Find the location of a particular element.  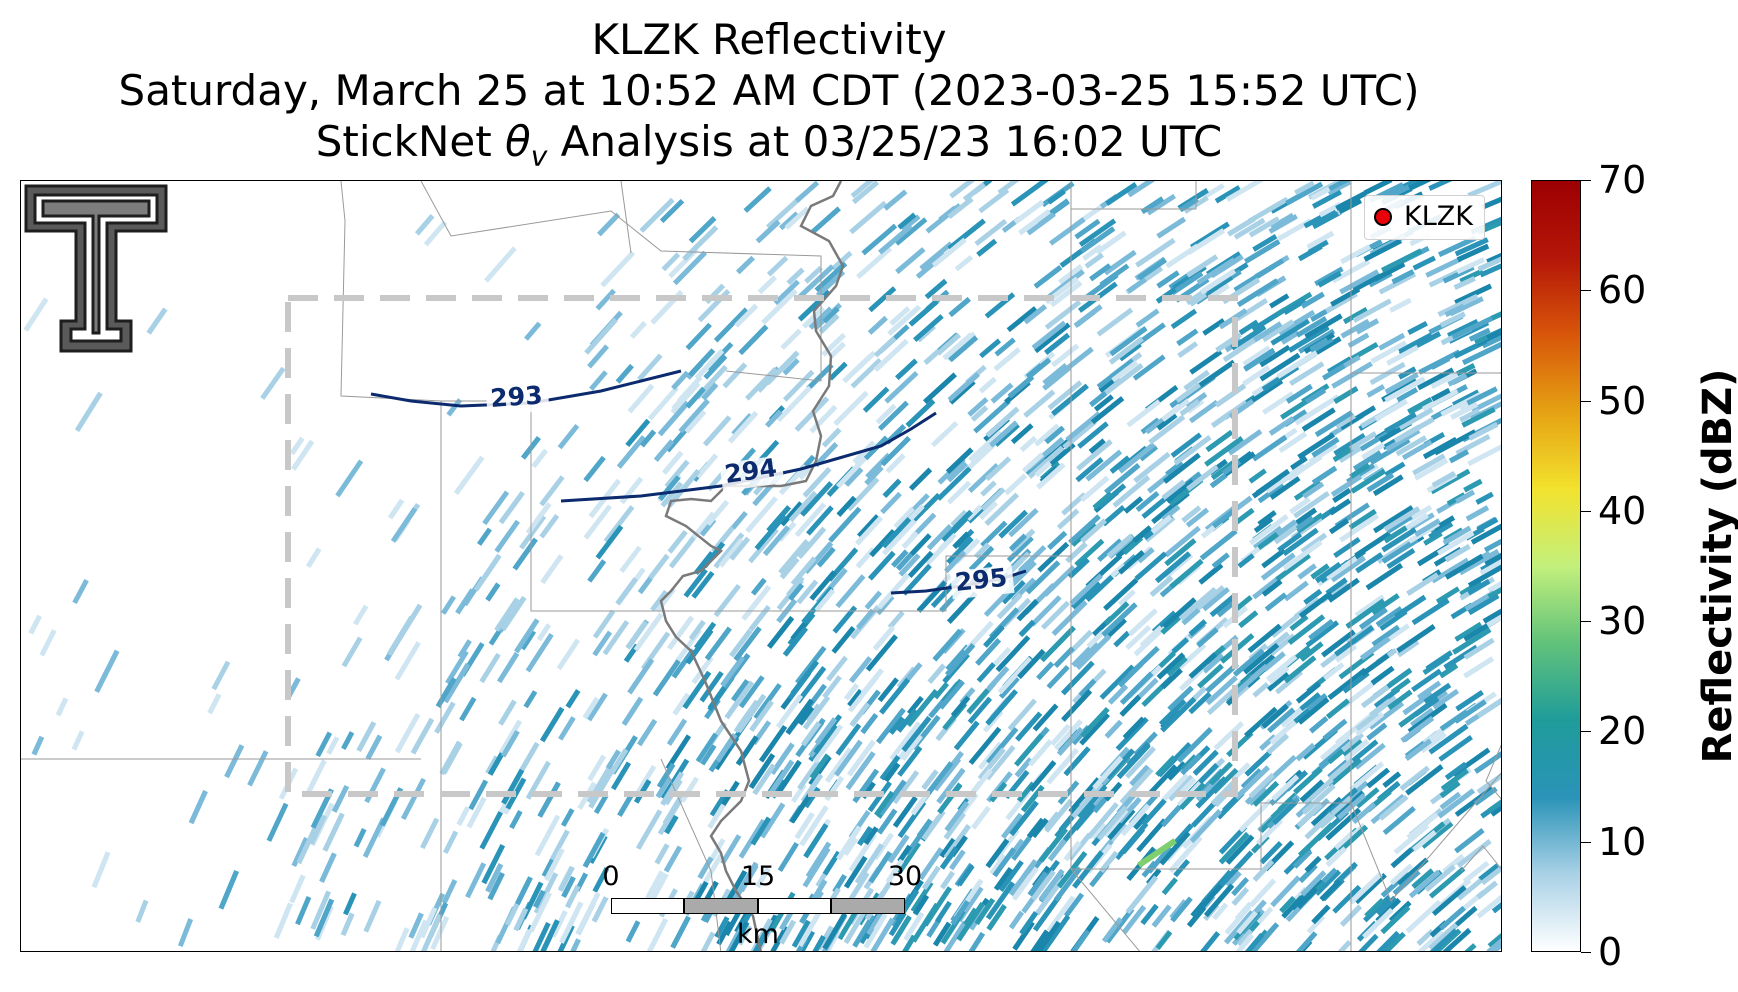

title-line-3-prefix: StickNet is located at coordinates (410, 141).